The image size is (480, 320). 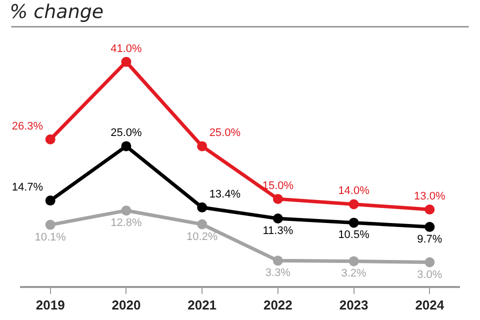 What do you see at coordinates (353, 305) in the screenshot?
I see `x-tick-label: 2023` at bounding box center [353, 305].